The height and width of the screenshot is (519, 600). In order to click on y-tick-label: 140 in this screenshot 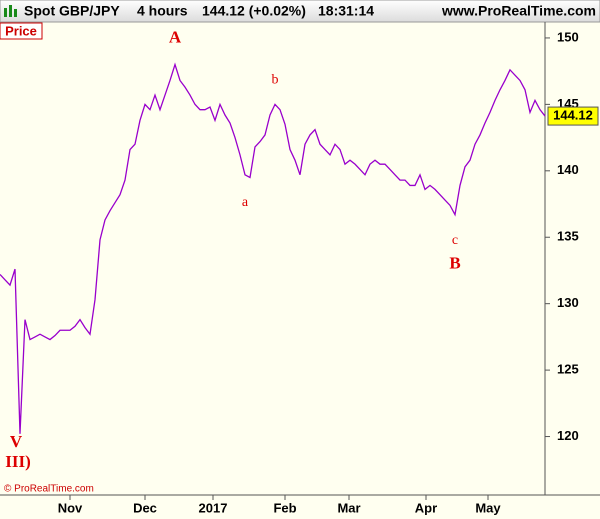, I will do `click(568, 169)`.